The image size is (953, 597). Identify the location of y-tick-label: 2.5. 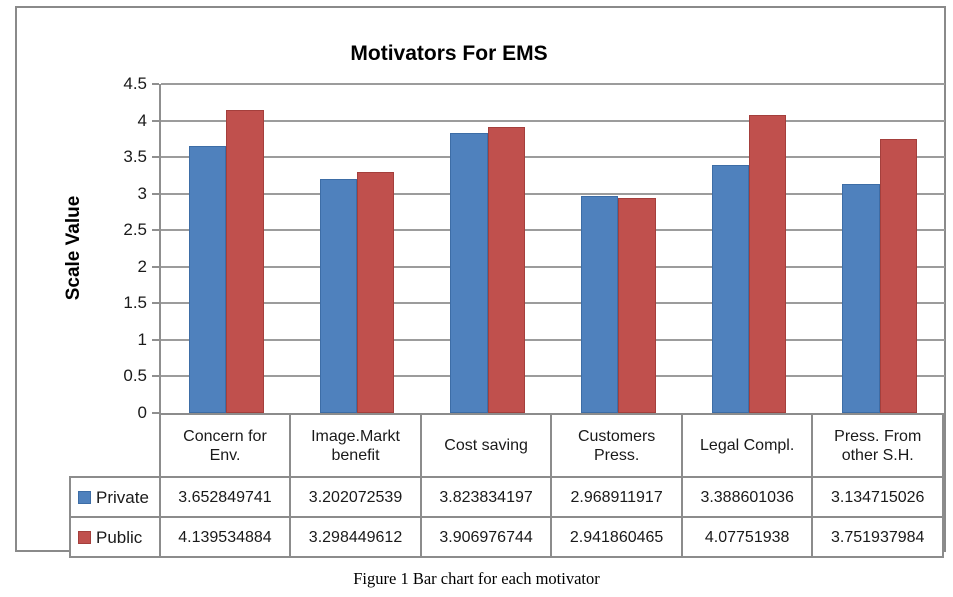
(135, 230).